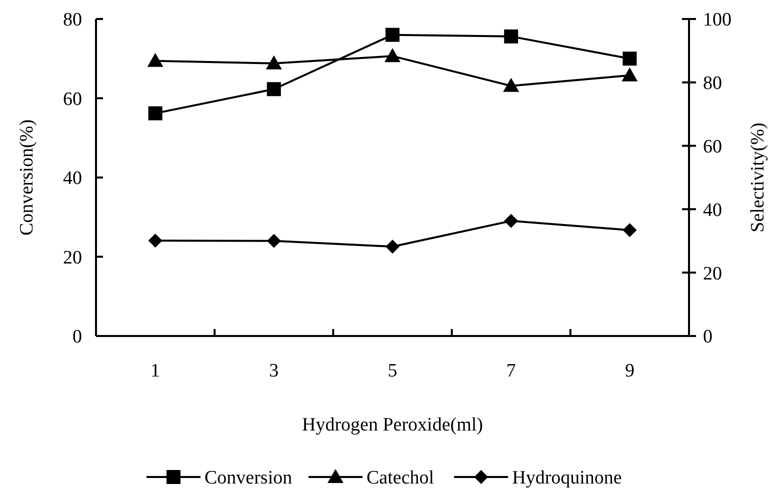 Image resolution: width=779 pixels, height=489 pixels. Describe the element at coordinates (758, 177) in the screenshot. I see `y2-axis-title: Selectivity(%)` at that location.